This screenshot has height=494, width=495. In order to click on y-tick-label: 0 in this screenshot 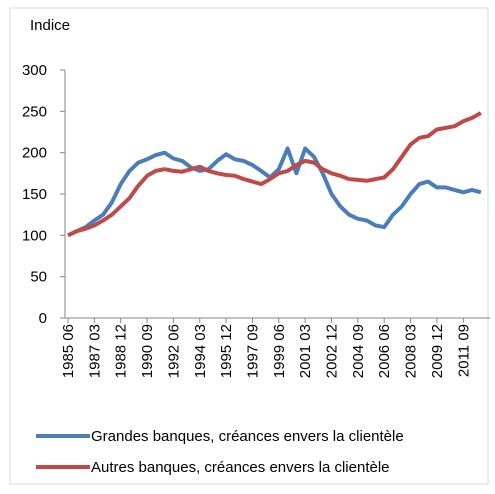, I will do `click(43, 318)`.